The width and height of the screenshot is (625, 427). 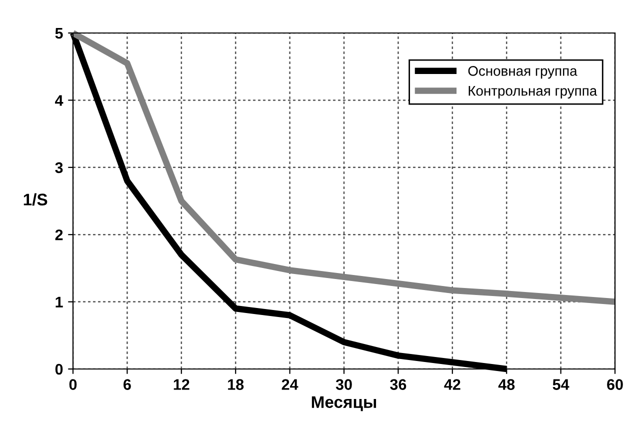 I want to click on x-tick-label: 0, so click(x=73, y=384).